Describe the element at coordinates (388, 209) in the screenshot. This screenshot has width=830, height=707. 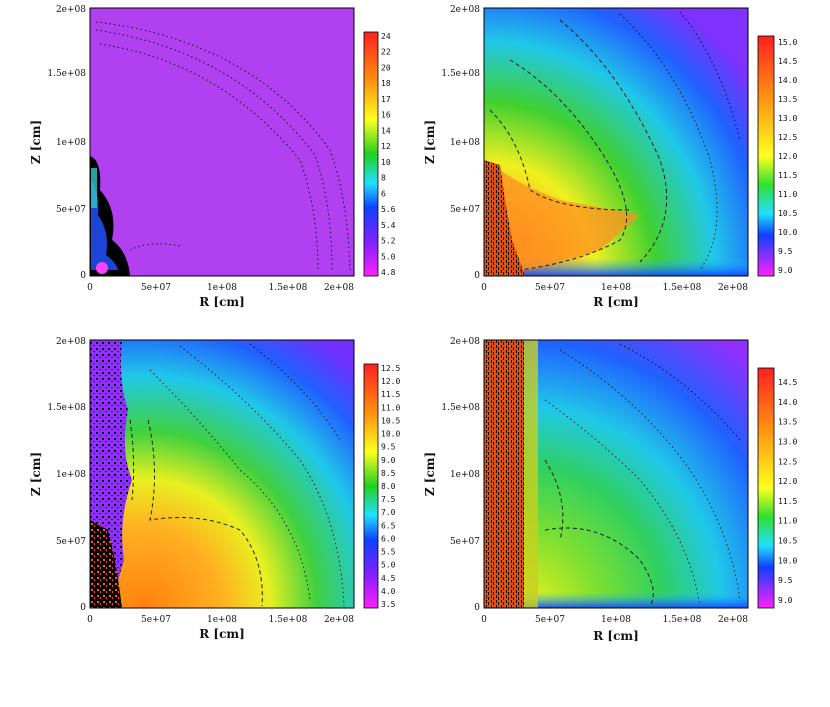
I see `colorbar-tick-label: 5.6` at that location.